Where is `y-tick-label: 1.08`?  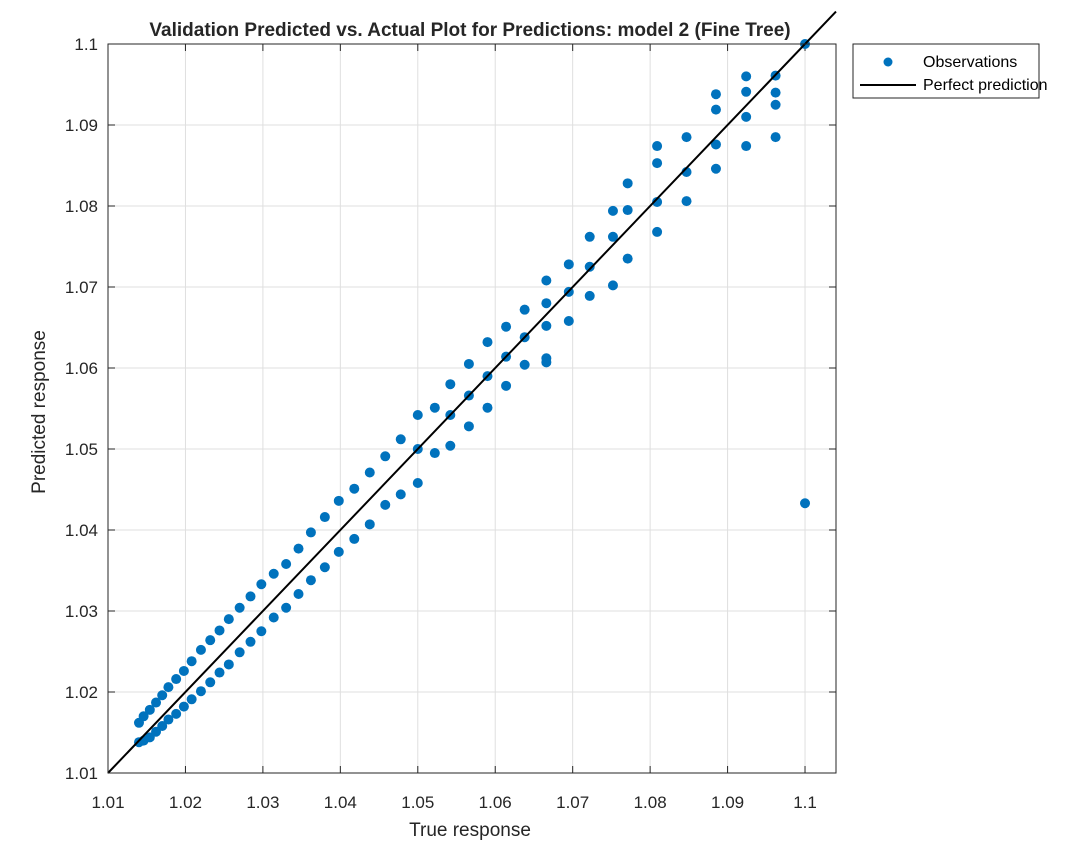 y-tick-label: 1.08 is located at coordinates (81, 206).